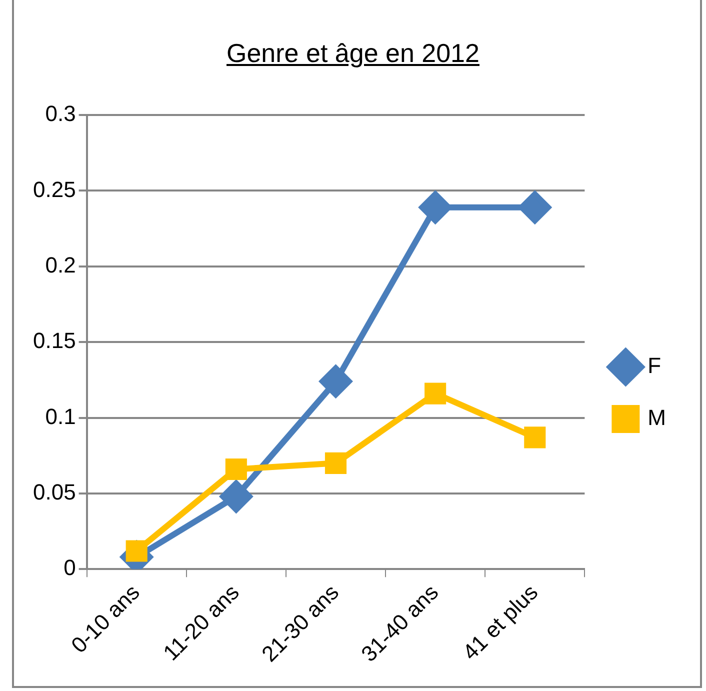 This screenshot has width=706, height=691. I want to click on y-tick-label: 0.25, so click(54, 189).